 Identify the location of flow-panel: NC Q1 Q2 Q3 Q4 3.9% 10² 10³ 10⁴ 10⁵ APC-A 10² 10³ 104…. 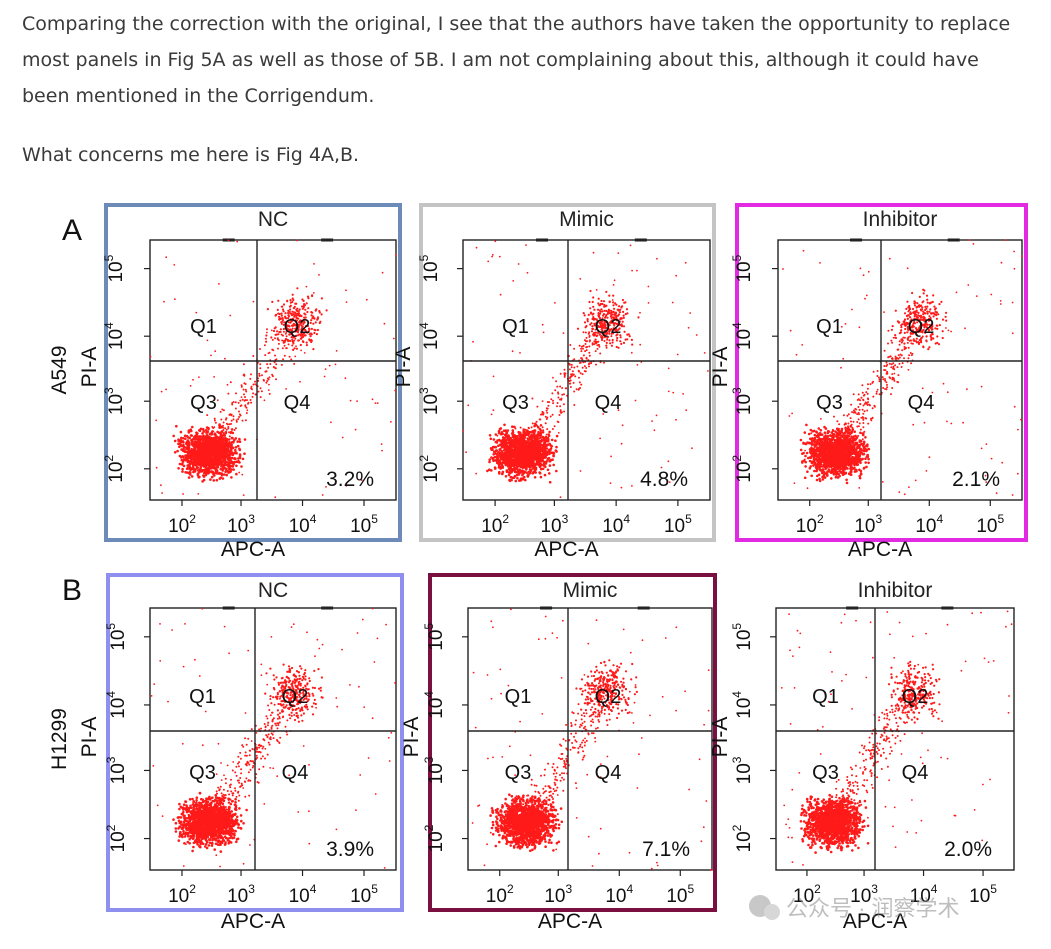
(241, 753).